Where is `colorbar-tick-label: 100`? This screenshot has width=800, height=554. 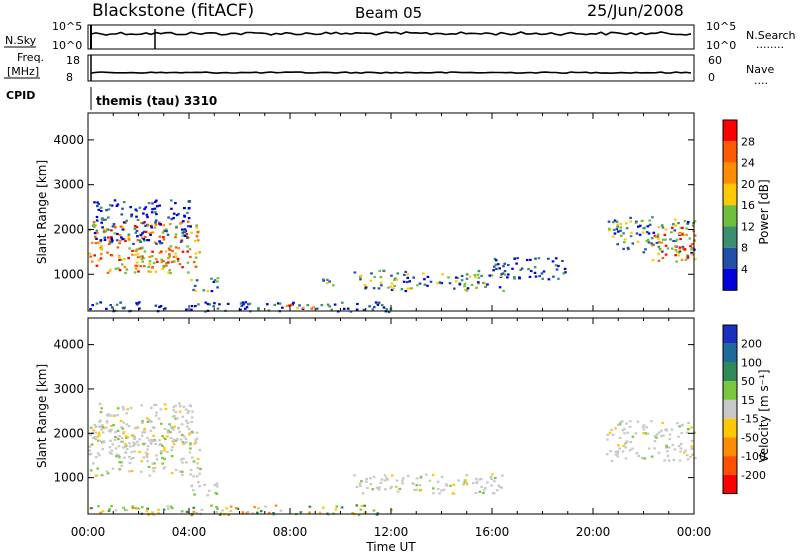
colorbar-tick-label: 100 is located at coordinates (751, 362).